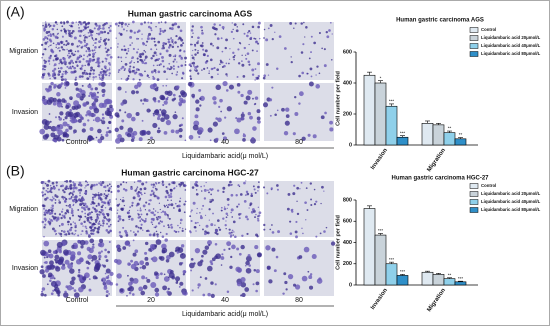 The width and height of the screenshot is (550, 326). I want to click on panel-title: Human gastric carcinoma AGS, so click(190, 13).